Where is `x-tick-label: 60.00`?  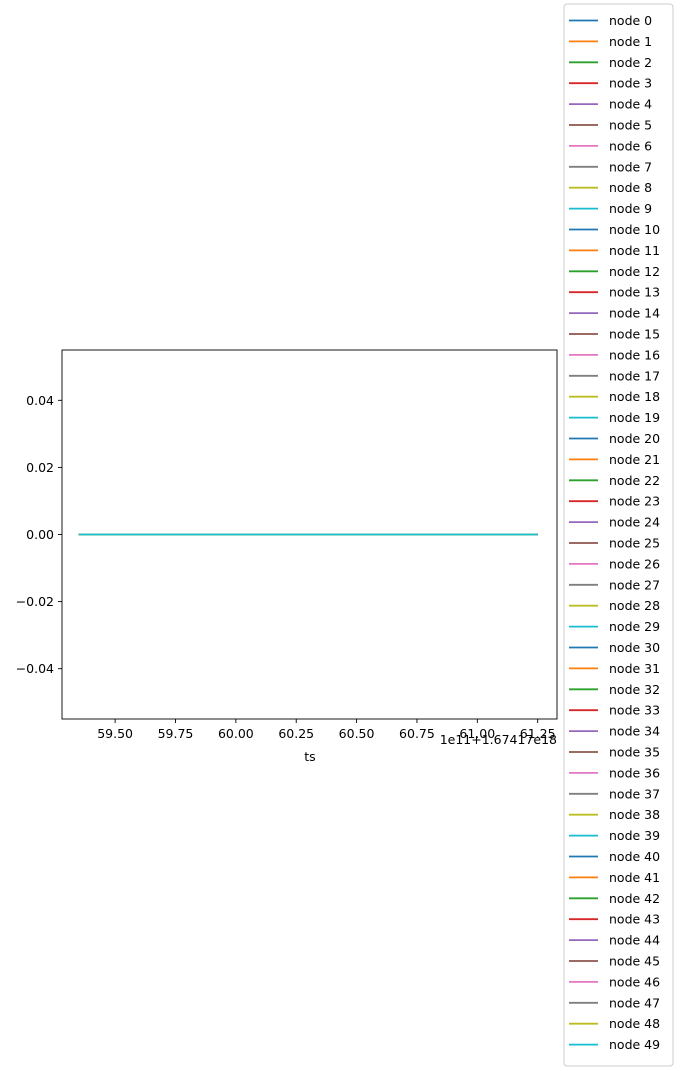
x-tick-label: 60.00 is located at coordinates (236, 733).